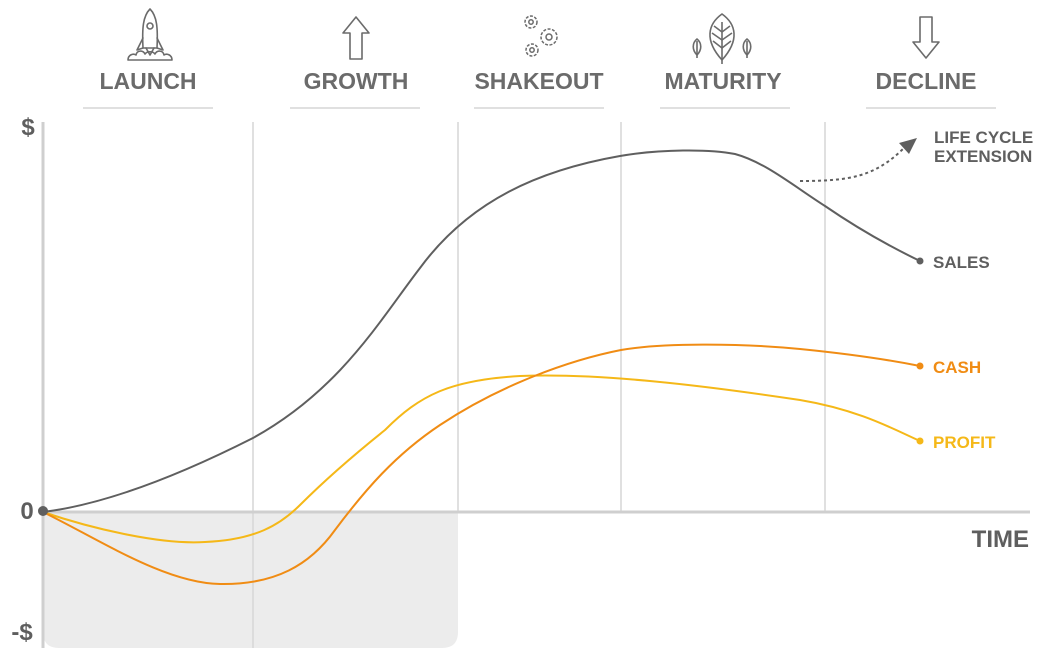 This screenshot has height=657, width=1053. Describe the element at coordinates (957, 367) in the screenshot. I see `series-label-cash: CASH` at that location.